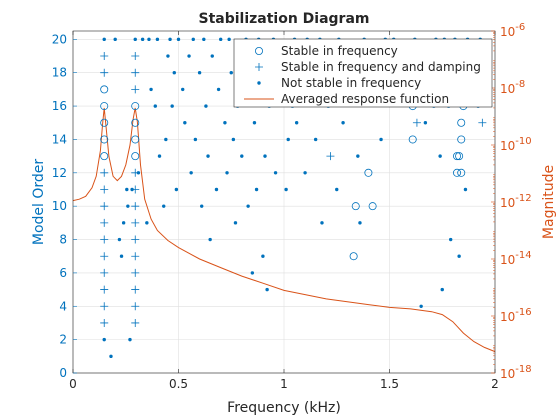 Image resolution: width=560 pixels, height=420 pixels. I want to click on right-tick-label: 10⁻⁸, so click(512, 87).